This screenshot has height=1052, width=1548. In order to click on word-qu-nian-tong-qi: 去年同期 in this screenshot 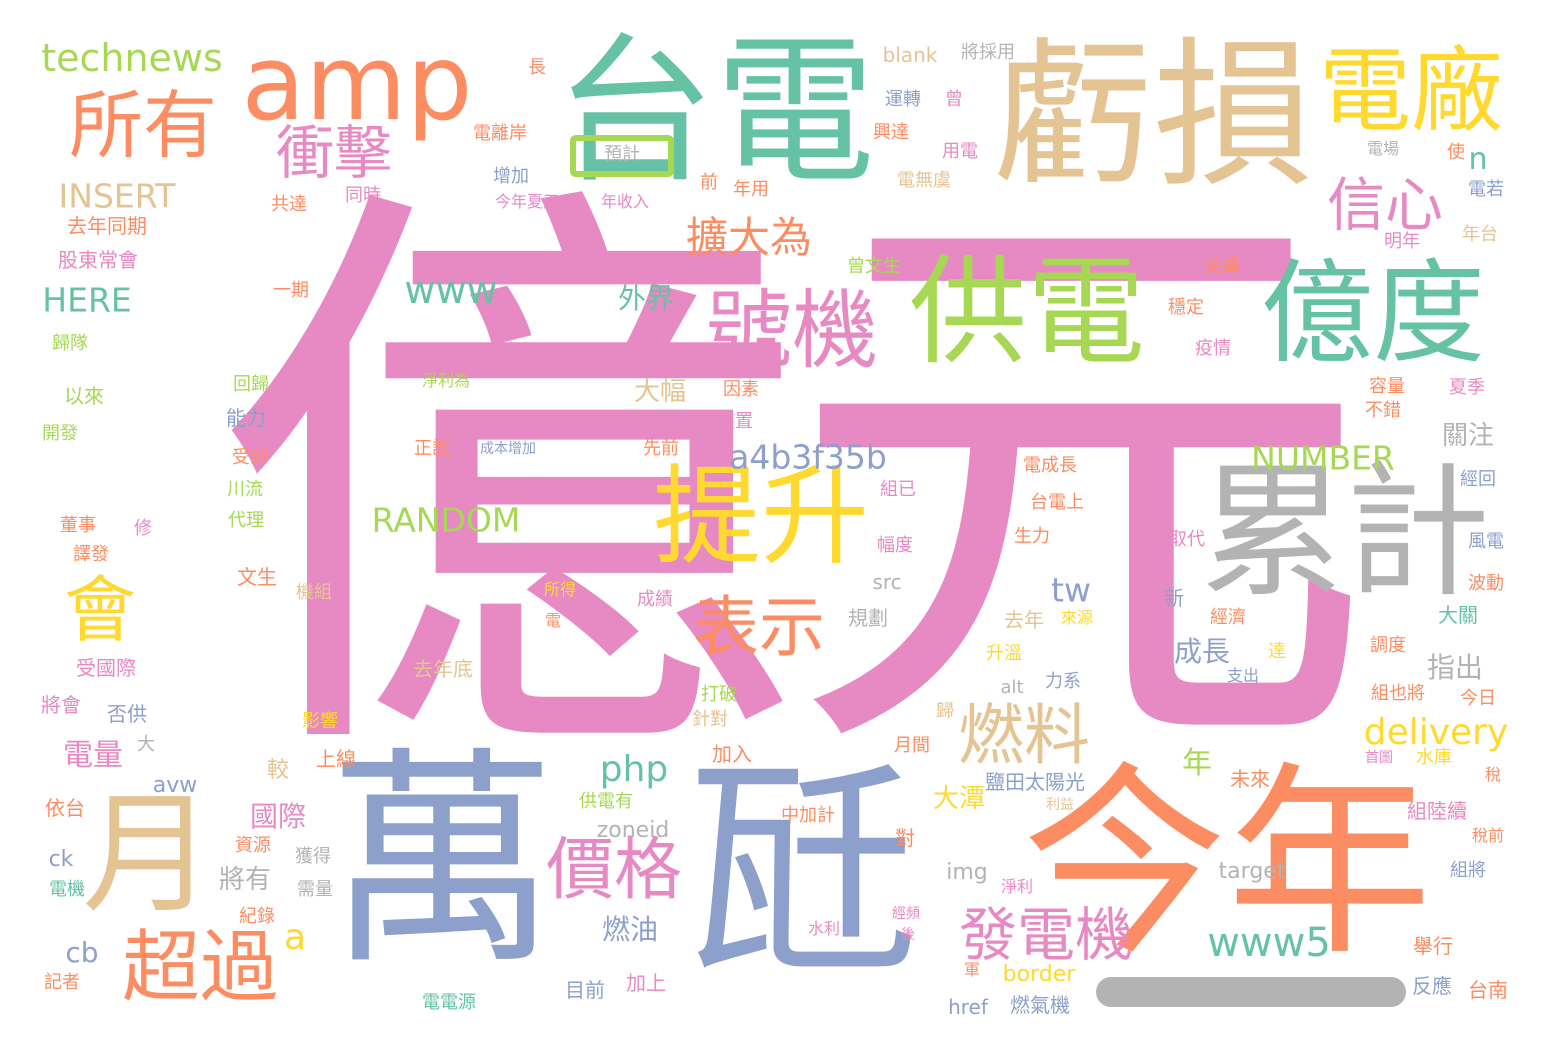, I will do `click(107, 226)`.